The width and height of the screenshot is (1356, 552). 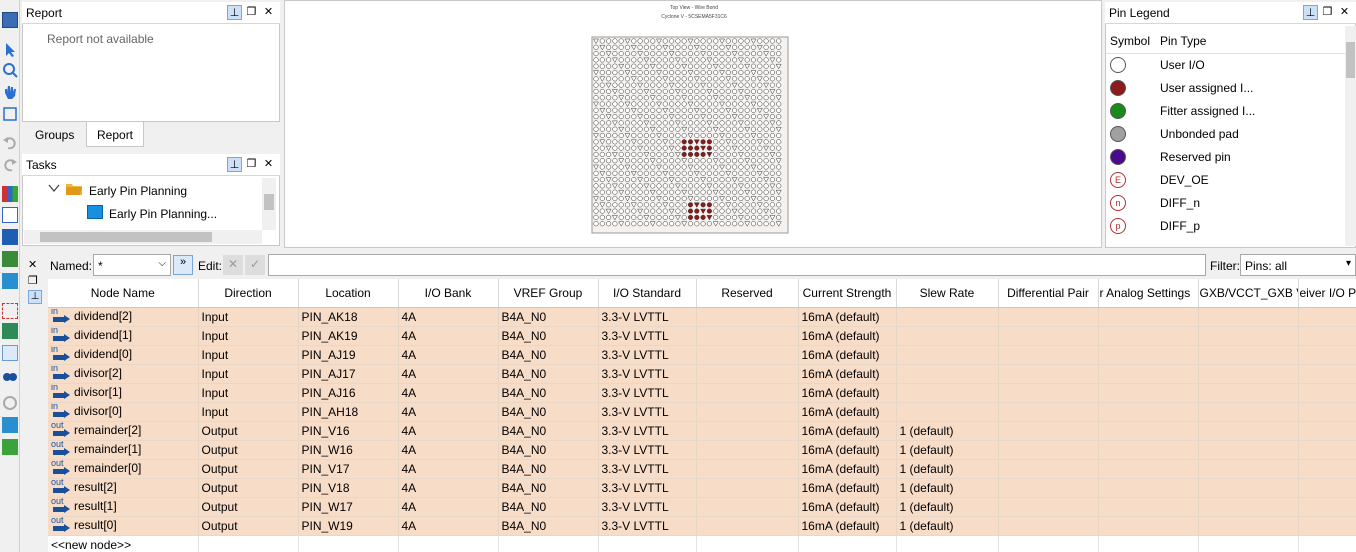 I want to click on cell-location: PIN_W17, so click(x=348, y=507).